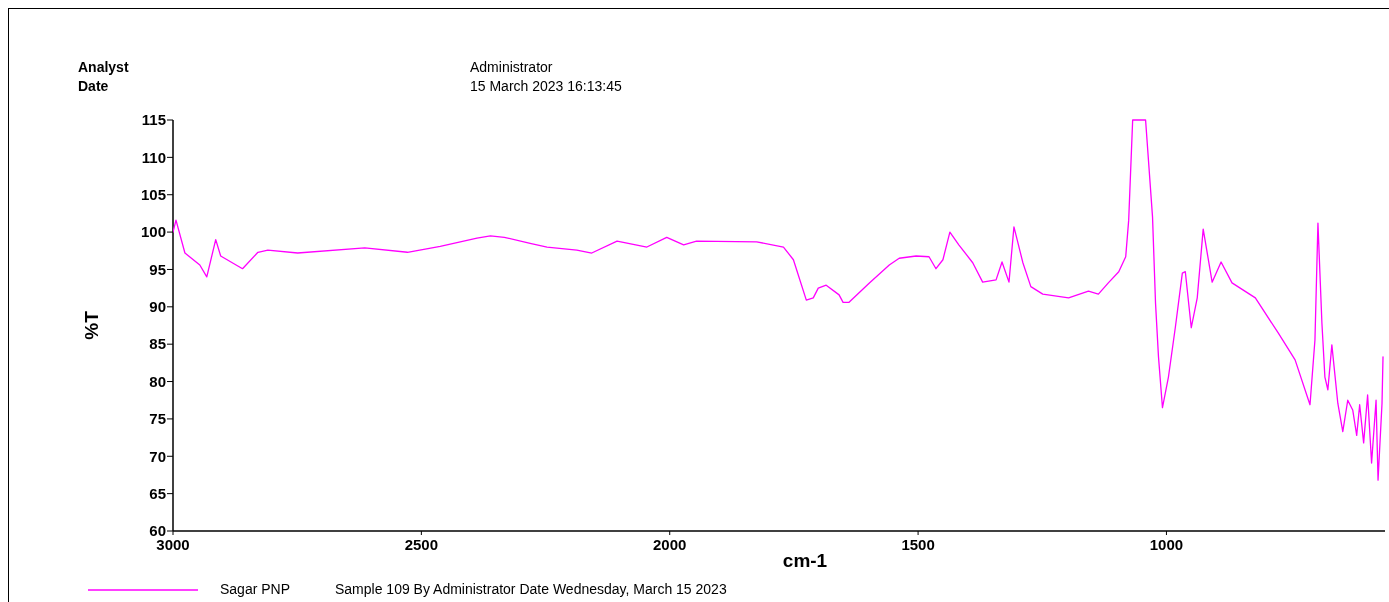 The height and width of the screenshot is (602, 1389). Describe the element at coordinates (153, 120) in the screenshot. I see `y-tick-label: 115` at that location.